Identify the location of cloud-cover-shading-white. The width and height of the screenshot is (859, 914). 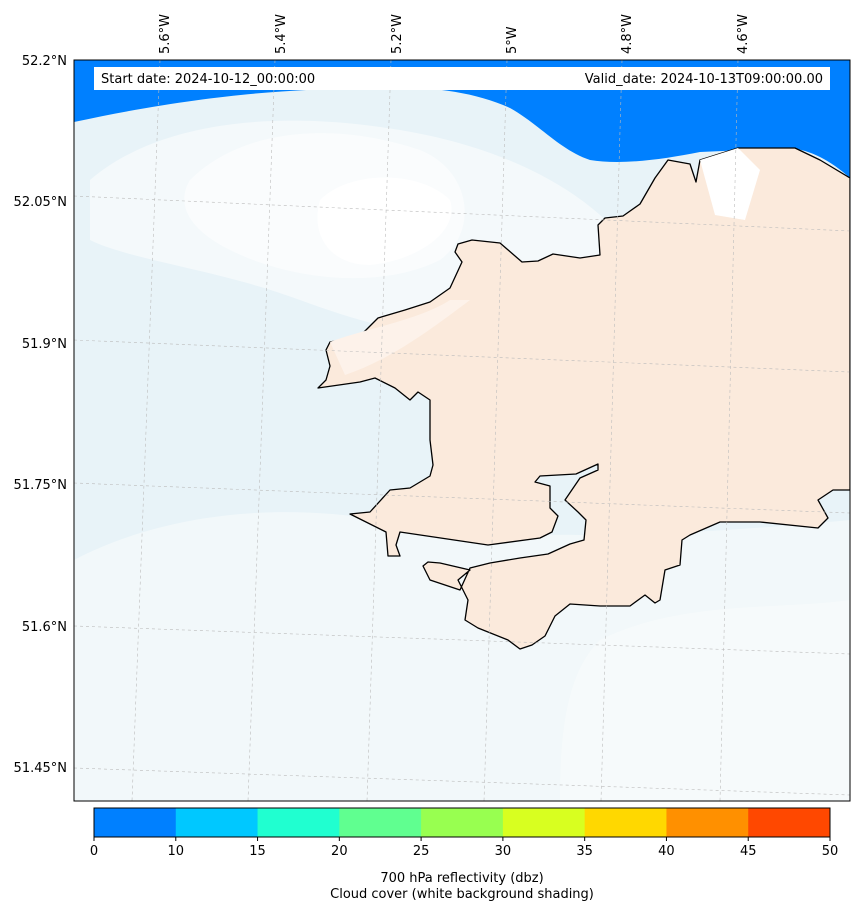
(384, 221).